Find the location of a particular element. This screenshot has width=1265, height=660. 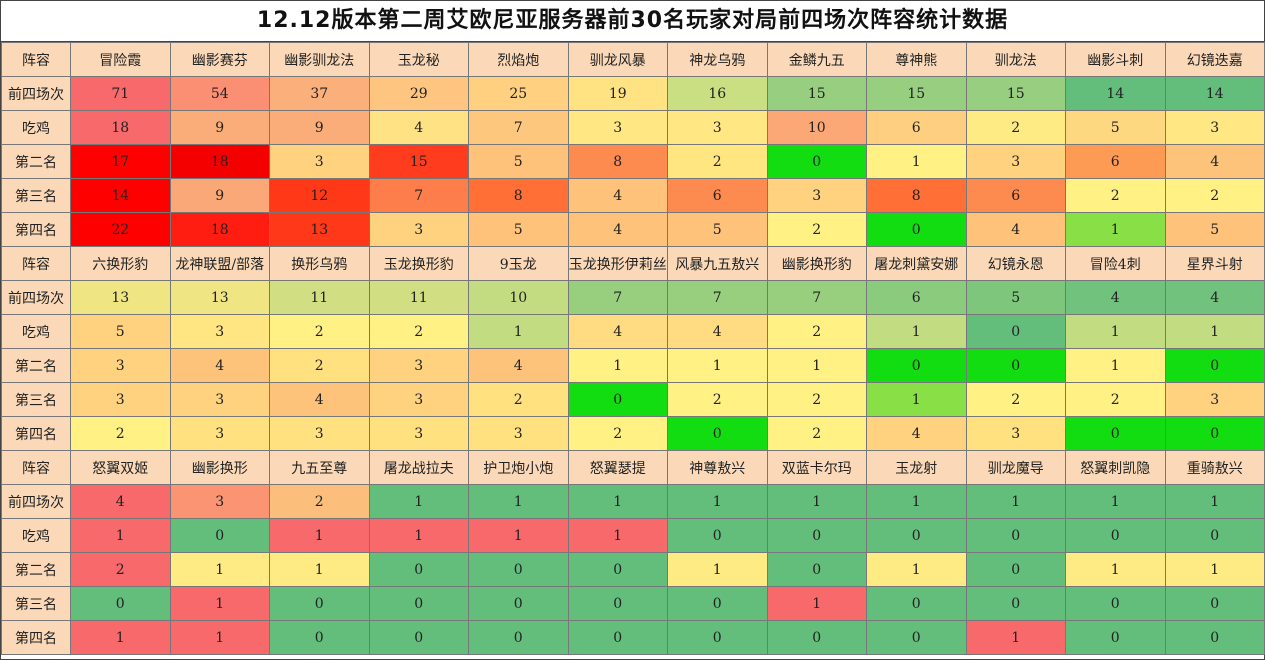

stat-value-cell: 22 is located at coordinates (120, 229).